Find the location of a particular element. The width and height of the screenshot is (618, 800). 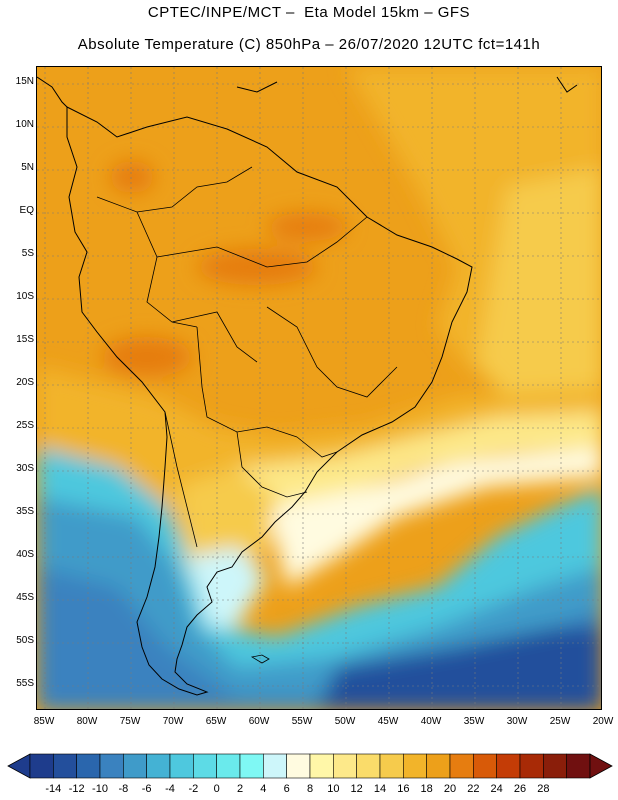

longitude-tick-label: 30W is located at coordinates (517, 721).